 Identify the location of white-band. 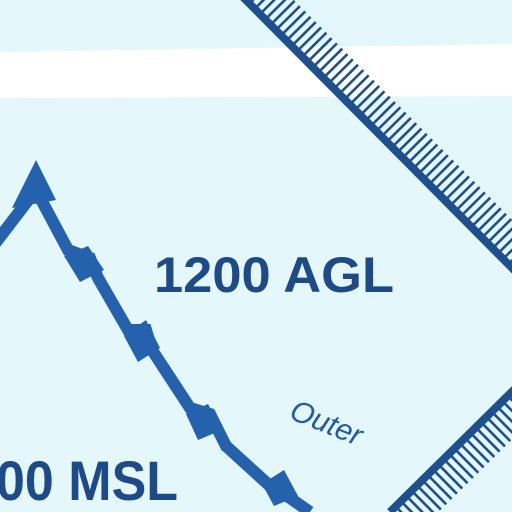
(256, 71).